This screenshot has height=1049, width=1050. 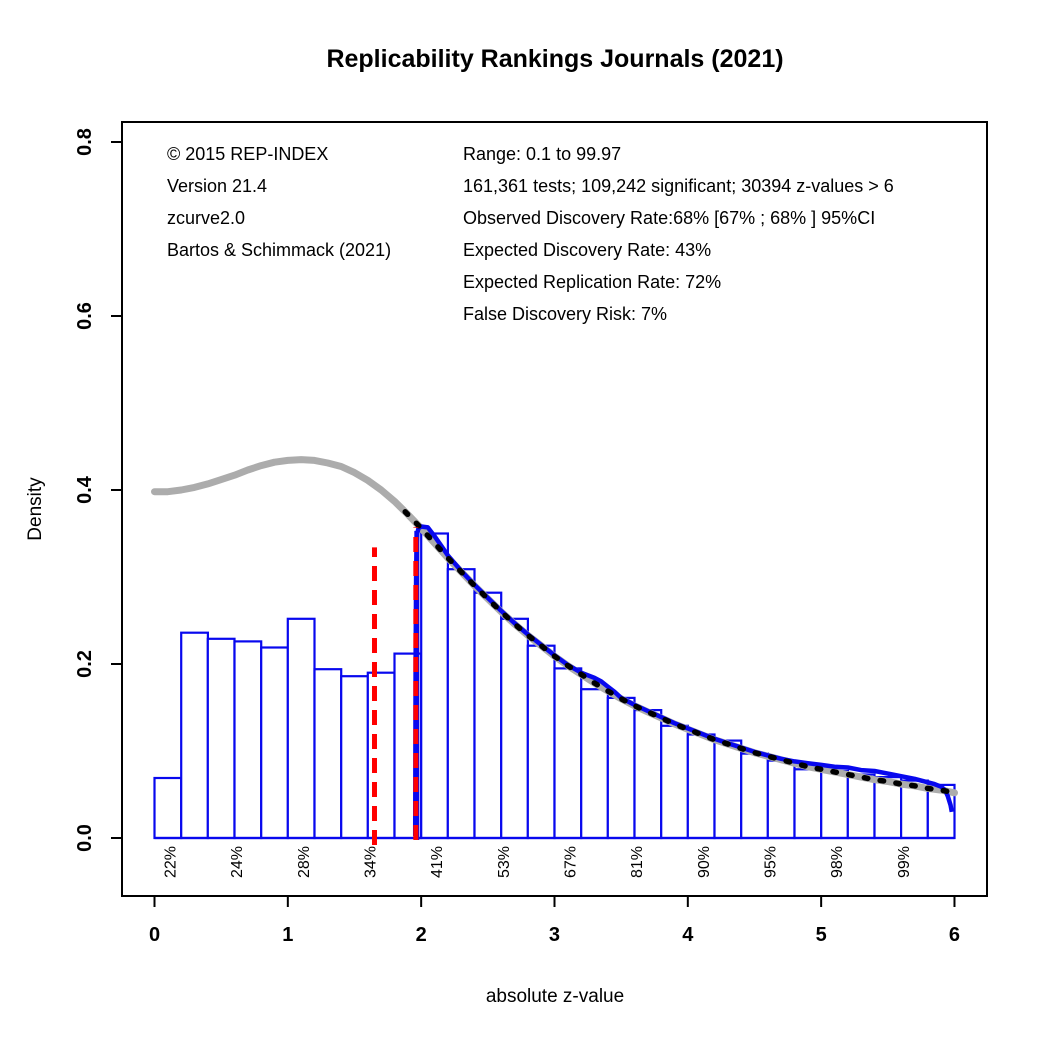 What do you see at coordinates (704, 862) in the screenshot?
I see `power-label: 90%` at bounding box center [704, 862].